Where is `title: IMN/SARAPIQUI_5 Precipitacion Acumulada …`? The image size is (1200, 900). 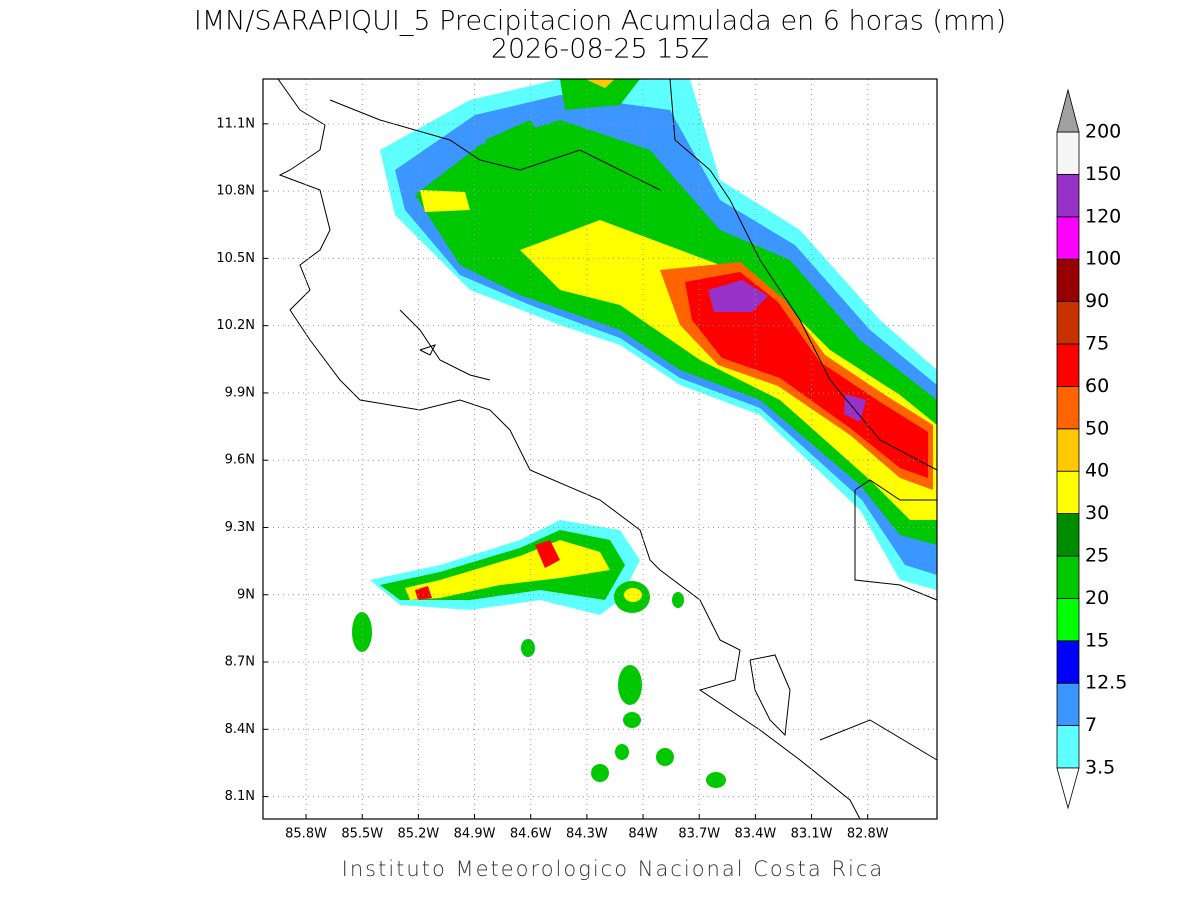 title: IMN/SARAPIQUI_5 Precipitacion Acumulada … is located at coordinates (600, 21).